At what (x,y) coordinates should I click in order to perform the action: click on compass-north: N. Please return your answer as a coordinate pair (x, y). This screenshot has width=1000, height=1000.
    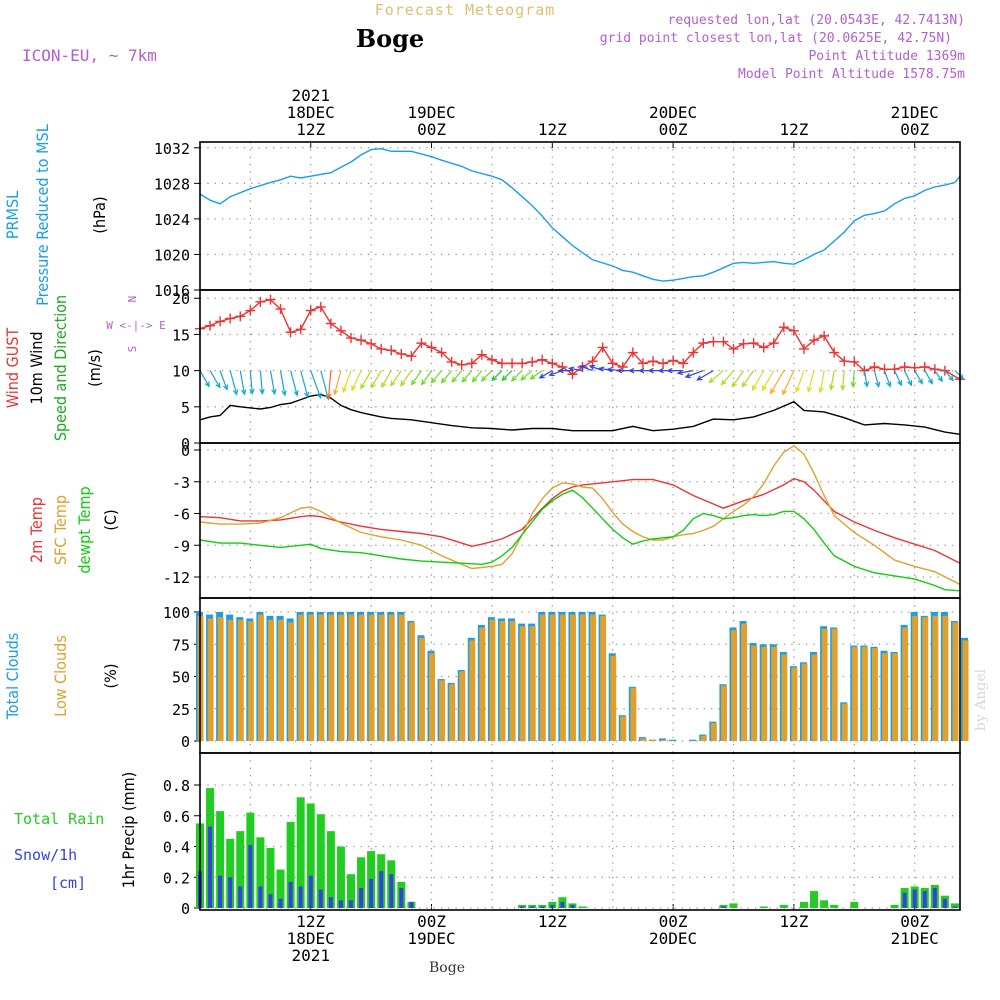
    Looking at the image, I should click on (132, 299).